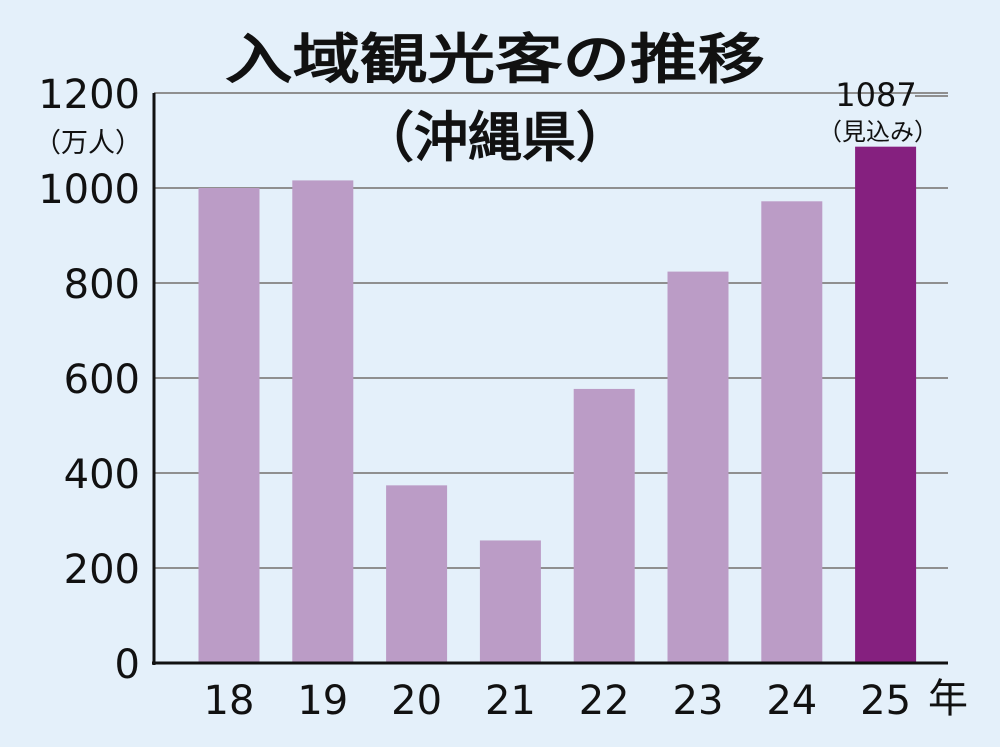 Image resolution: width=1000 pixels, height=747 pixels. I want to click on y-tick-label: 1000, so click(89, 190).